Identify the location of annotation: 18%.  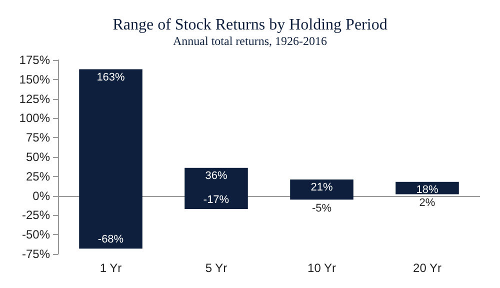
(427, 190).